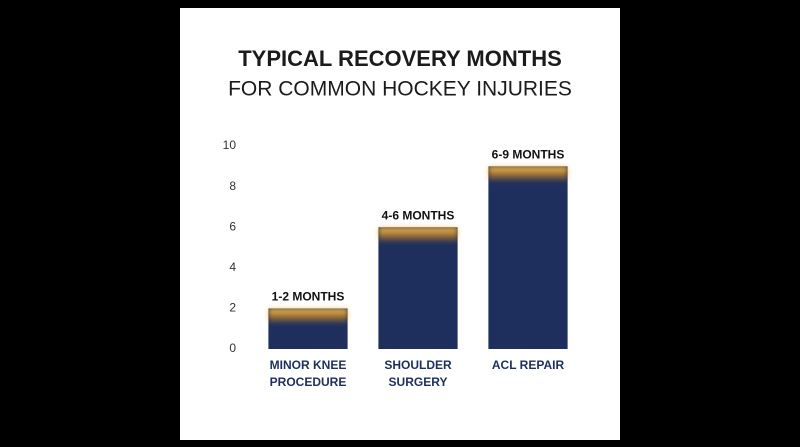 The height and width of the screenshot is (447, 800). What do you see at coordinates (400, 58) in the screenshot?
I see `chart-title: TYPICAL RECOVERY MONTHS` at bounding box center [400, 58].